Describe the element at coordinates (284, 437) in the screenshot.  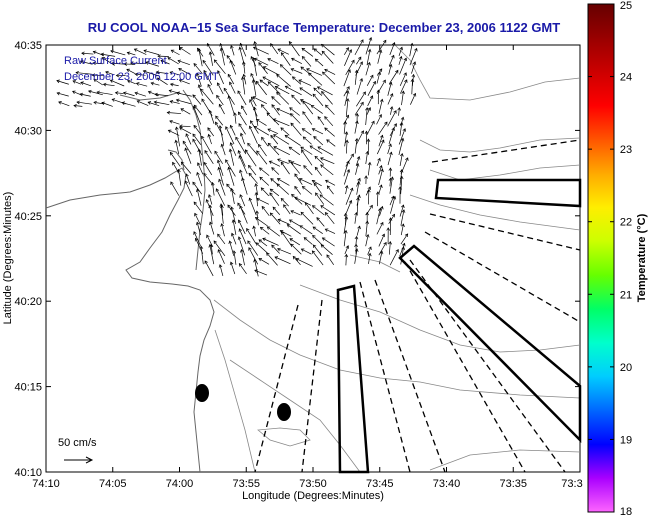
I see `contour-line` at that location.